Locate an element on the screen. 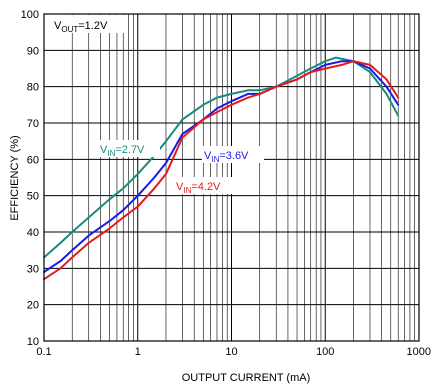  svg-text: VIN=3.6V is located at coordinates (226, 157).